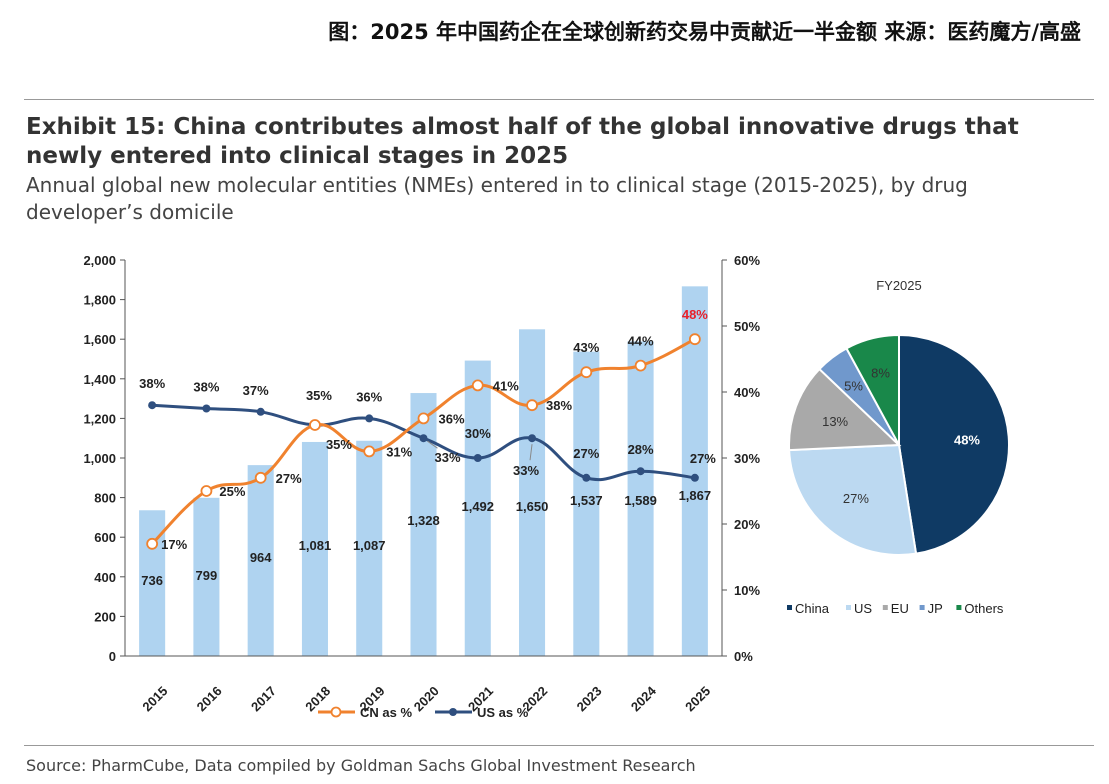 The height and width of the screenshot is (784, 1109). What do you see at coordinates (900, 608) in the screenshot?
I see `pie-legend-label: EU` at bounding box center [900, 608].